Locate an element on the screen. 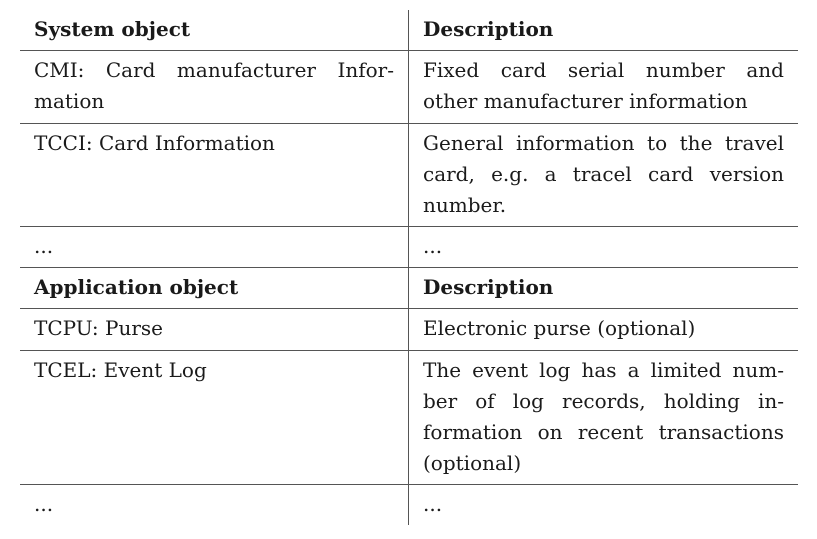 The image size is (817, 539). cell-line: (optional) is located at coordinates (472, 463).